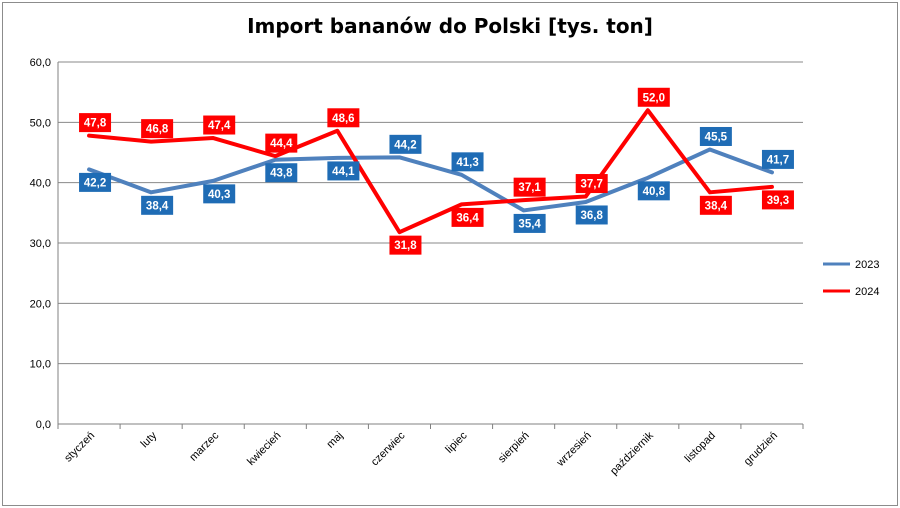 The width and height of the screenshot is (900, 508). What do you see at coordinates (149, 439) in the screenshot?
I see `x-tick-label: luty` at bounding box center [149, 439].